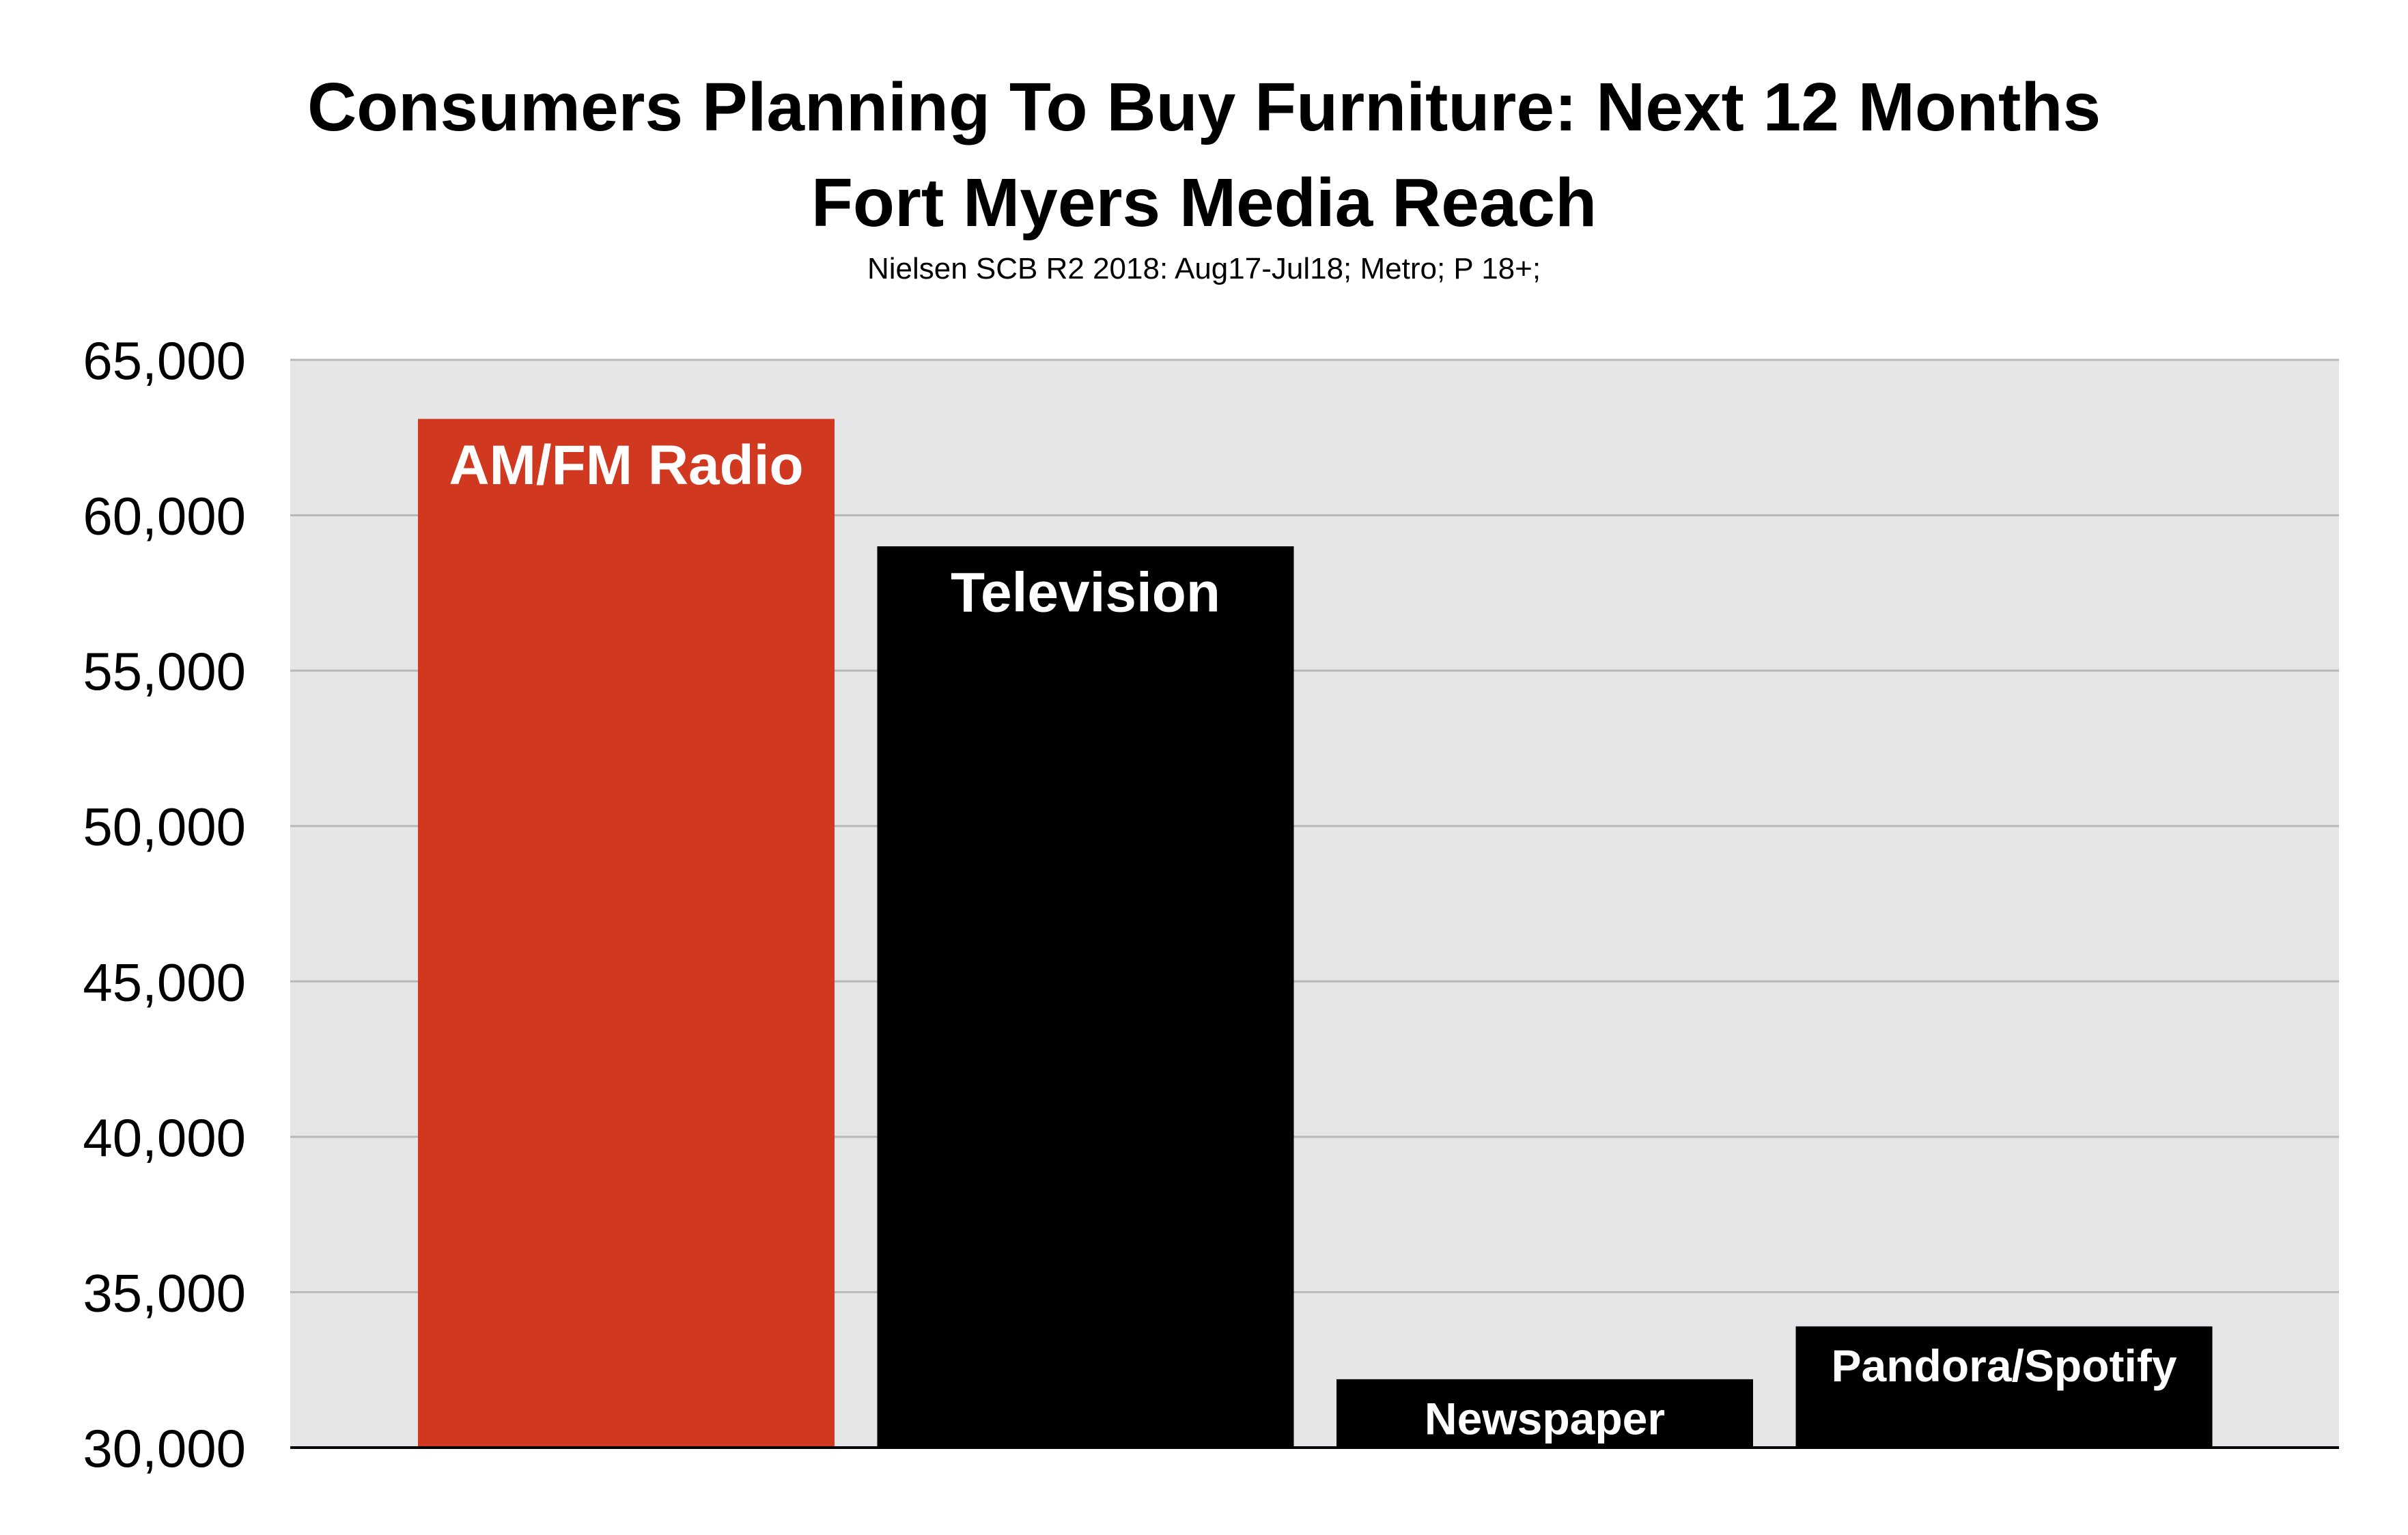 The image size is (2408, 1535). I want to click on y-tick-label: 45,000, so click(164, 982).